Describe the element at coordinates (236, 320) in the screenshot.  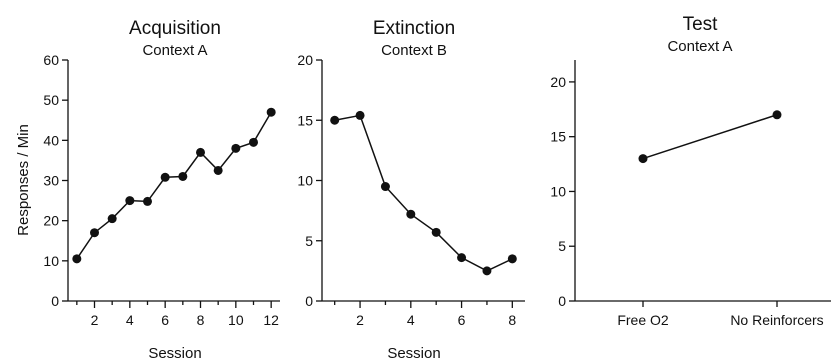
I see `x-tick-label: 10` at that location.